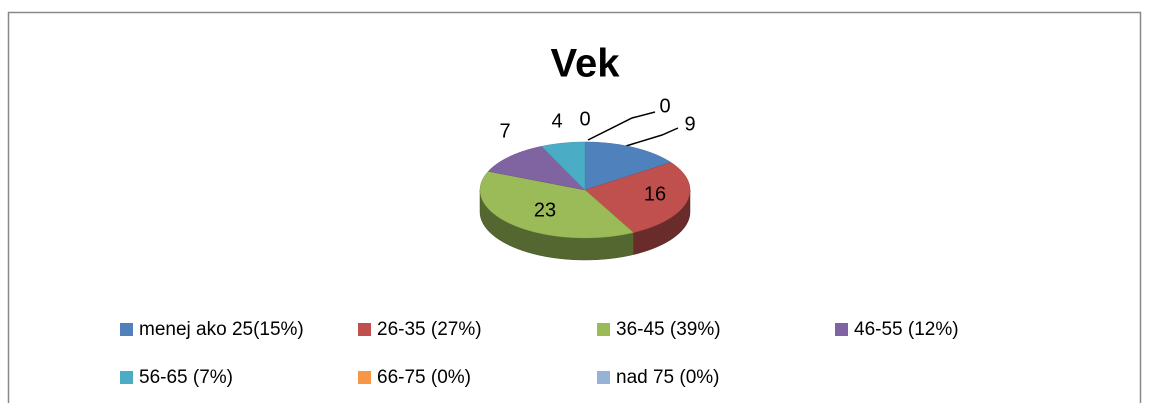  Describe the element at coordinates (655, 194) in the screenshot. I see `data-label: 16` at that location.